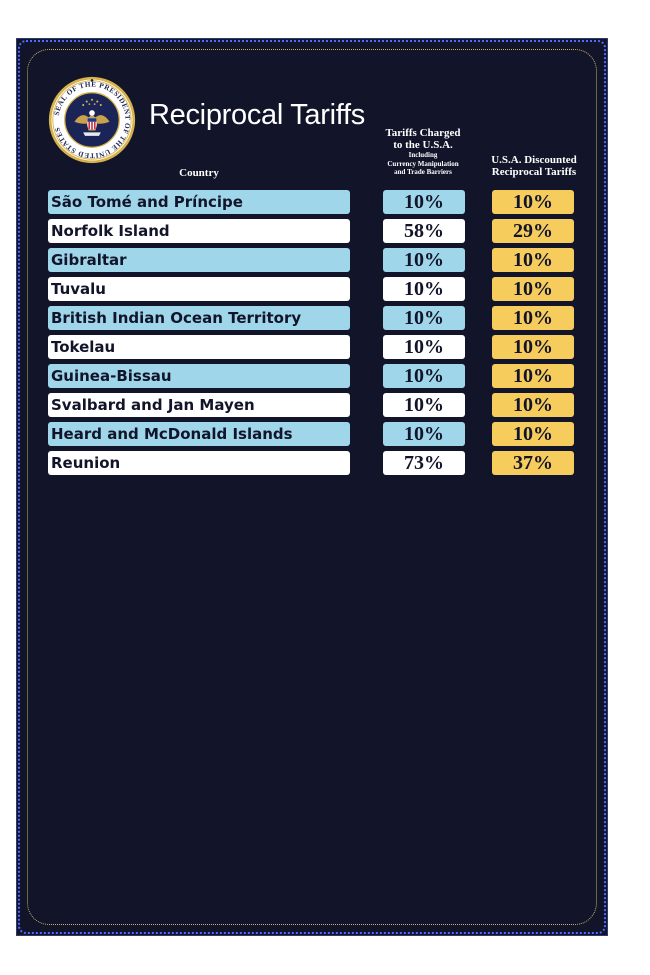 This screenshot has width=650, height=975. What do you see at coordinates (424, 231) in the screenshot?
I see `charged-cell: 58%` at bounding box center [424, 231].